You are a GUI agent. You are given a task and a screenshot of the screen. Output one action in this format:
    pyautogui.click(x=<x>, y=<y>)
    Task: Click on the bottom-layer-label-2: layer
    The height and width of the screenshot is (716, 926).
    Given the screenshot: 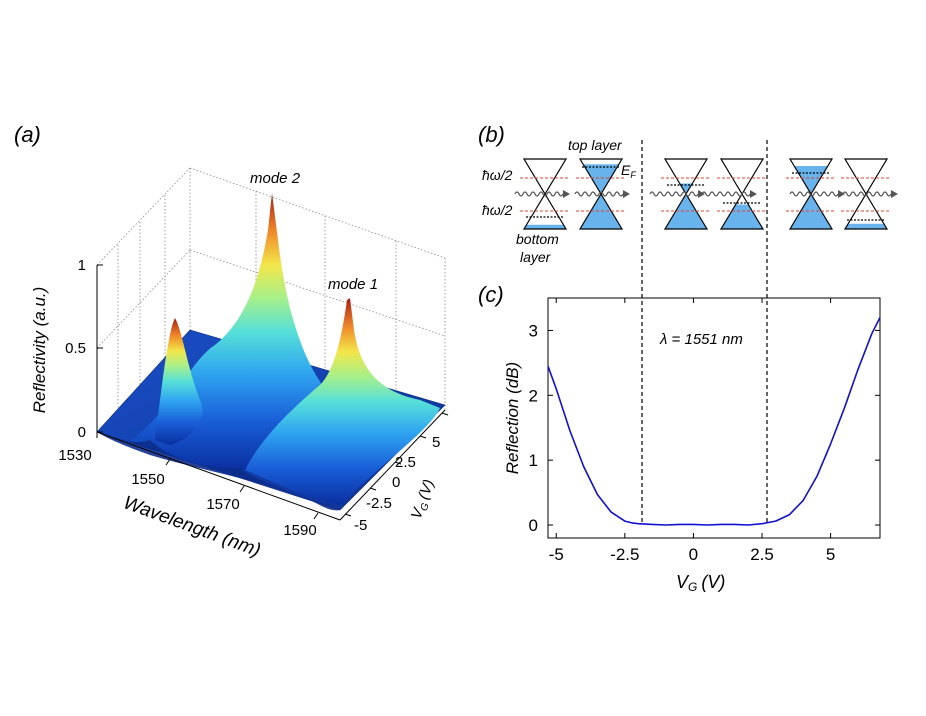 What is the action you would take?
    pyautogui.click(x=536, y=257)
    